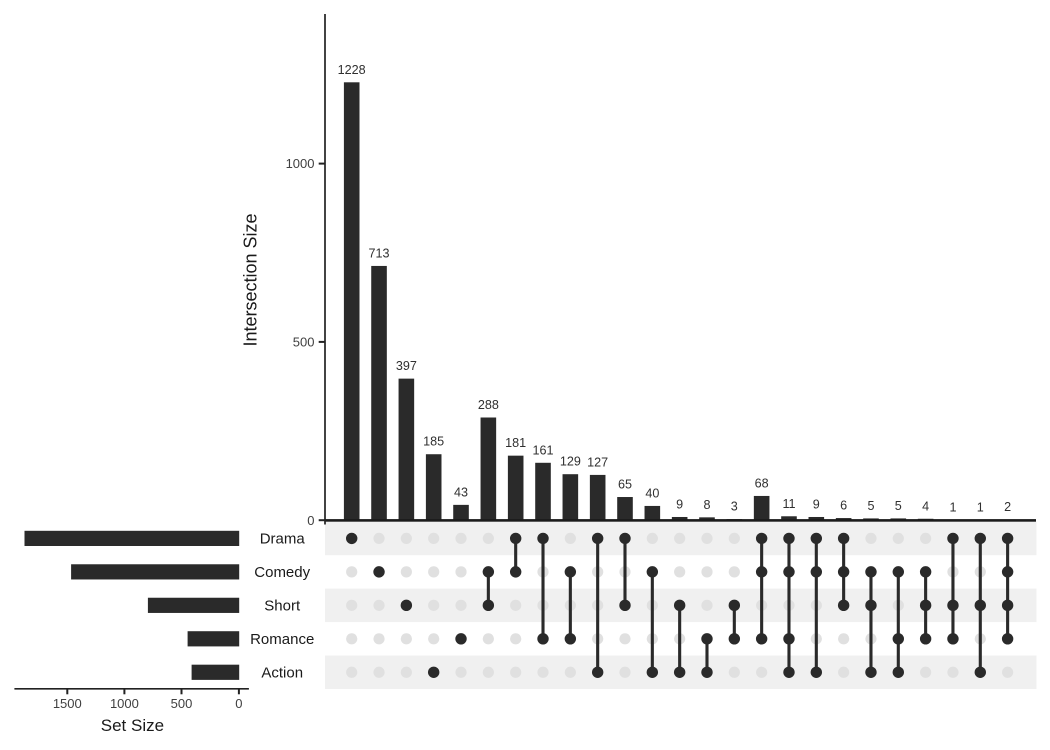  I want to click on svg-text: 4, so click(925, 506).